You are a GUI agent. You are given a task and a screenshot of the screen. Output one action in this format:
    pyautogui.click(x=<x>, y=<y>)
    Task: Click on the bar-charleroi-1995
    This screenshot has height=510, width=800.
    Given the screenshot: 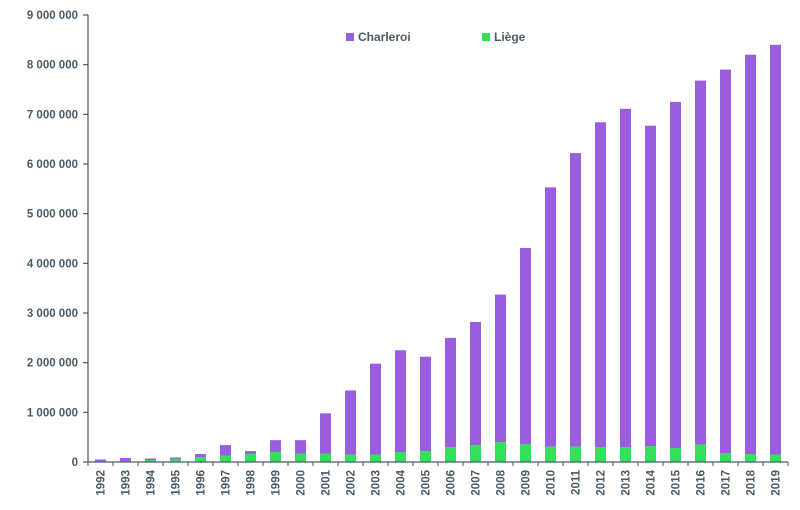 What is the action you would take?
    pyautogui.click(x=175, y=458)
    